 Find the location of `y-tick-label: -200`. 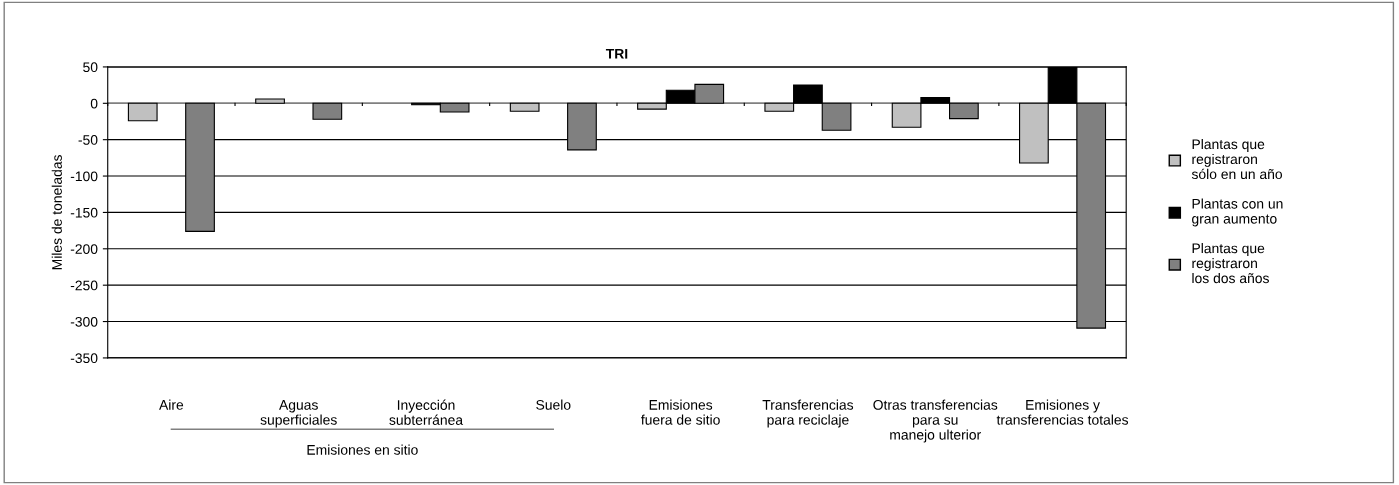

y-tick-label: -200 is located at coordinates (84, 249).